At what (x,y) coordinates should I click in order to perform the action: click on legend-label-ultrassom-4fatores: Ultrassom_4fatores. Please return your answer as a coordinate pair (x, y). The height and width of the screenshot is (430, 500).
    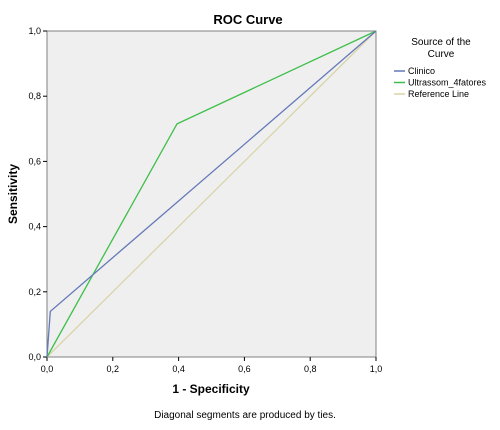
    Looking at the image, I should click on (447, 83).